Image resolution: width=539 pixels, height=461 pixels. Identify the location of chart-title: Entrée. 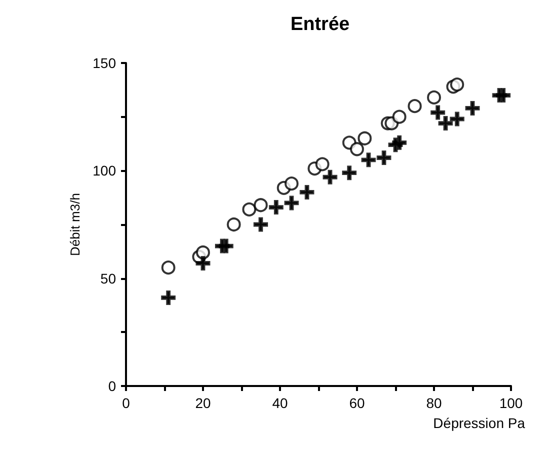
(320, 24).